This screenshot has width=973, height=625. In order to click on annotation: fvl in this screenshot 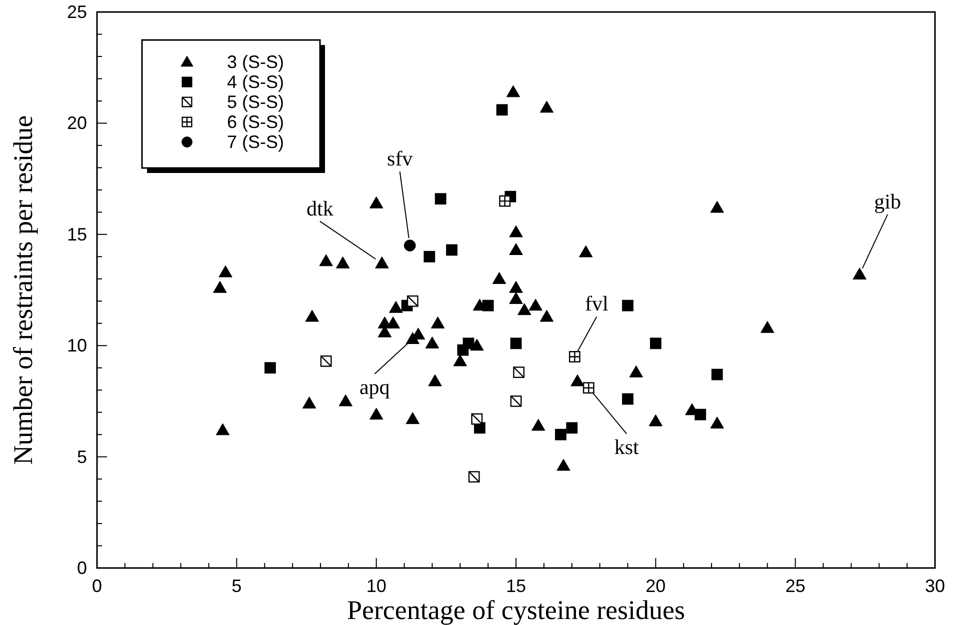, I will do `click(596, 304)`.